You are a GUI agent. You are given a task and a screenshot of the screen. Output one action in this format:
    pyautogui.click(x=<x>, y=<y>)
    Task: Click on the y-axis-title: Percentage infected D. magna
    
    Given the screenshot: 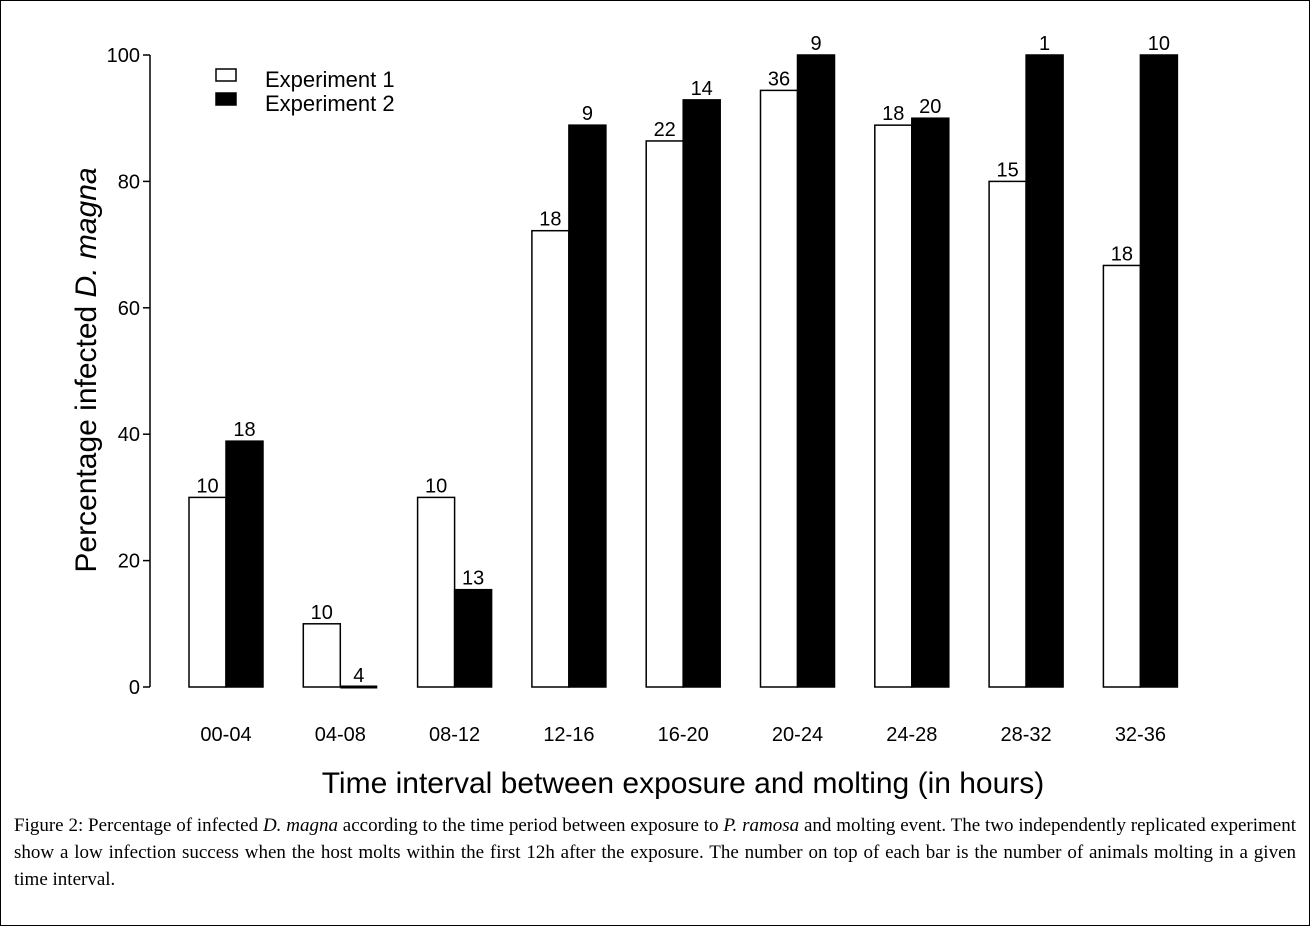 What is the action you would take?
    pyautogui.click(x=86, y=369)
    